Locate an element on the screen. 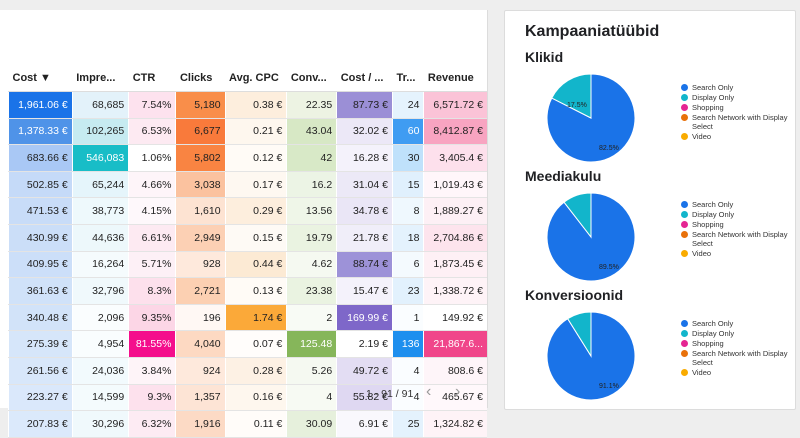  table-cell: 502.85 € is located at coordinates (40, 185).